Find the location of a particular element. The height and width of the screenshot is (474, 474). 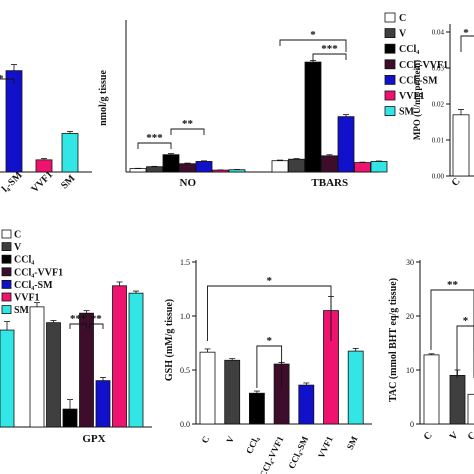

p5-tick-label: VVF1 is located at coordinates (325, 447).